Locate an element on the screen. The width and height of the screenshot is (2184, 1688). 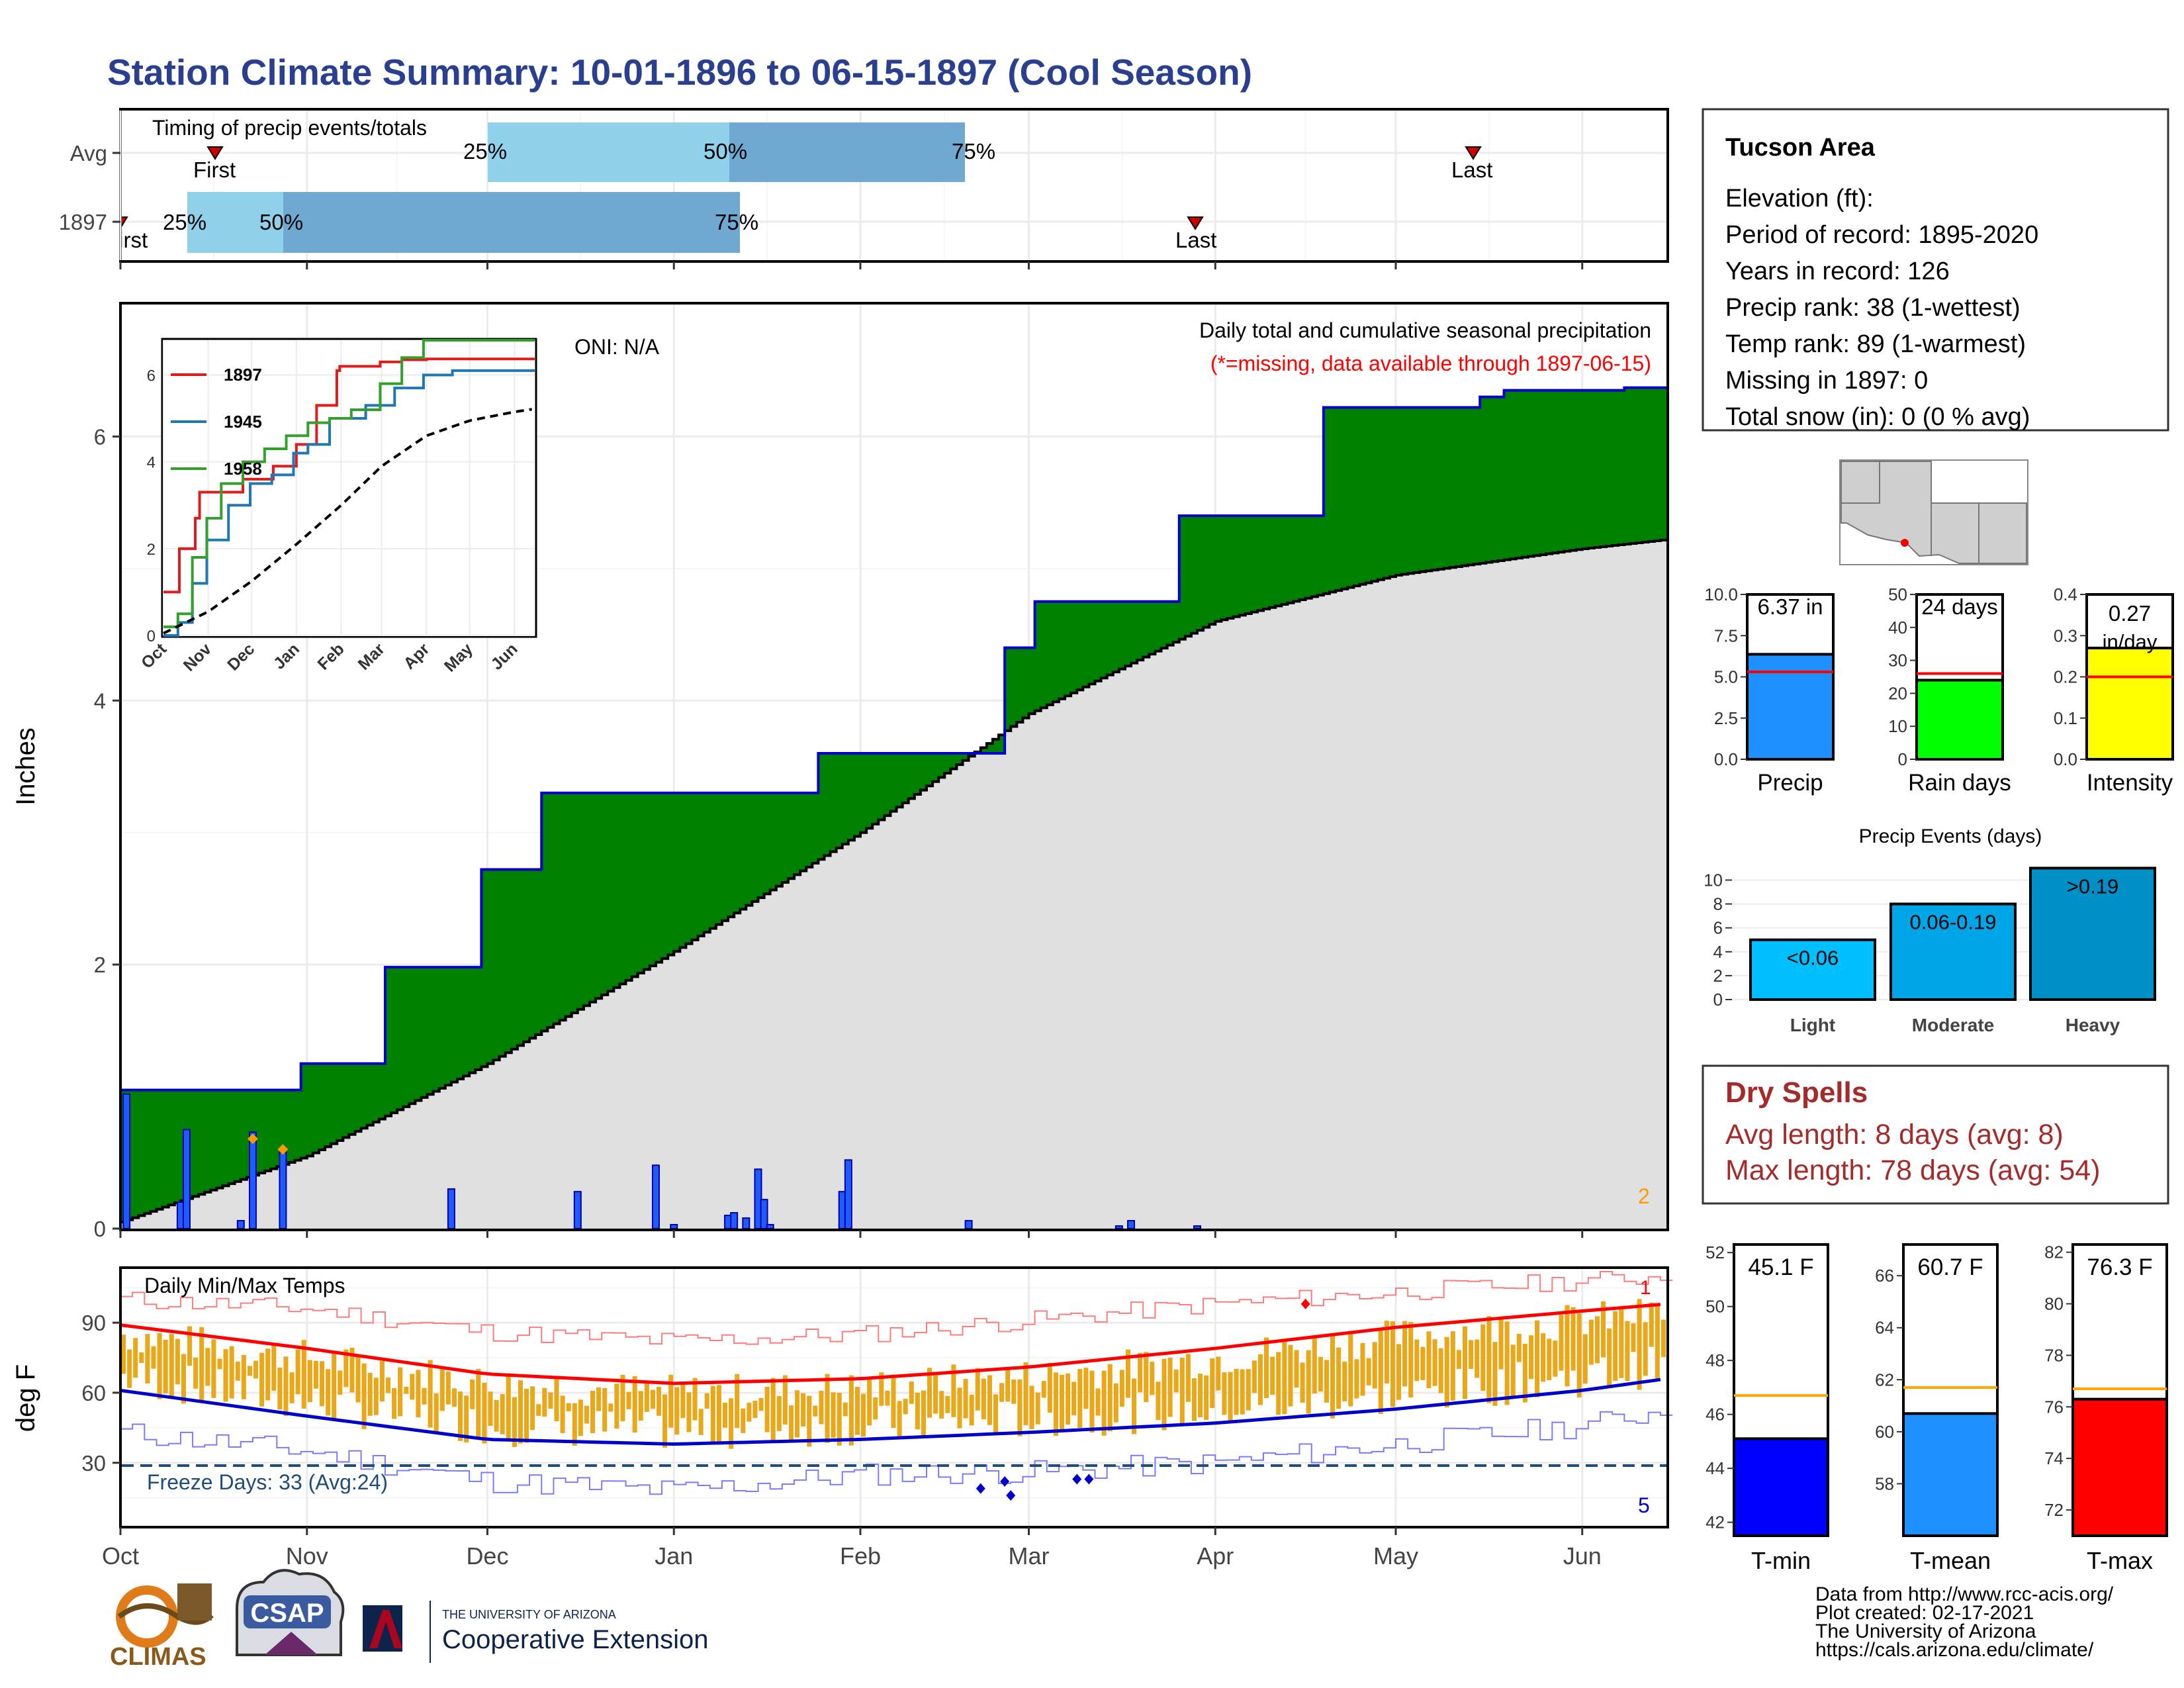
mini-bar-tick-label: 0 is located at coordinates (1903, 759).